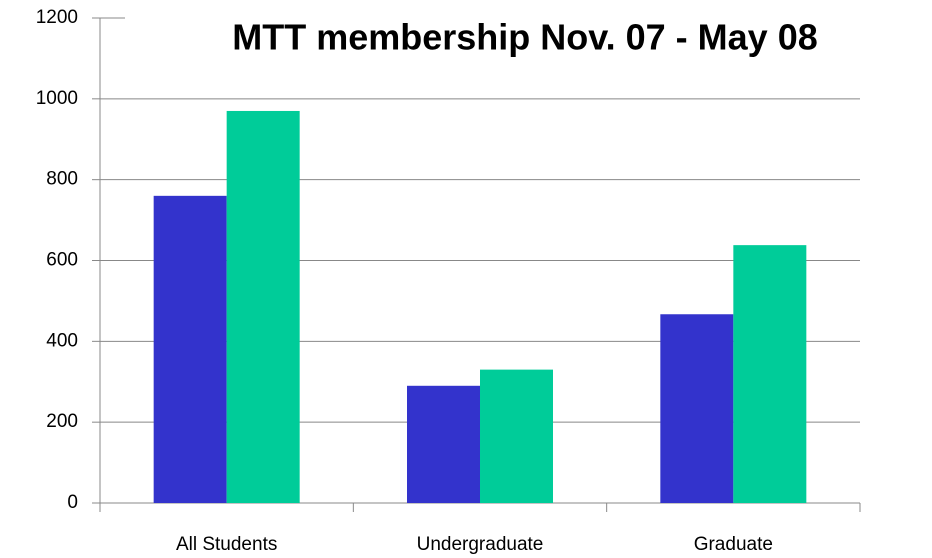 Image resolution: width=932 pixels, height=558 pixels. Describe the element at coordinates (57, 98) in the screenshot. I see `y-tick-label: 1000` at that location.